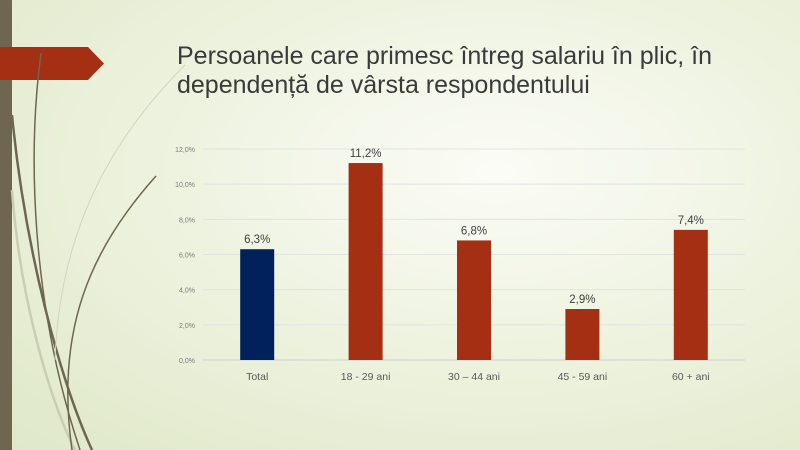 The image size is (800, 450). I want to click on y-tick-label: 12,0%, so click(185, 150).